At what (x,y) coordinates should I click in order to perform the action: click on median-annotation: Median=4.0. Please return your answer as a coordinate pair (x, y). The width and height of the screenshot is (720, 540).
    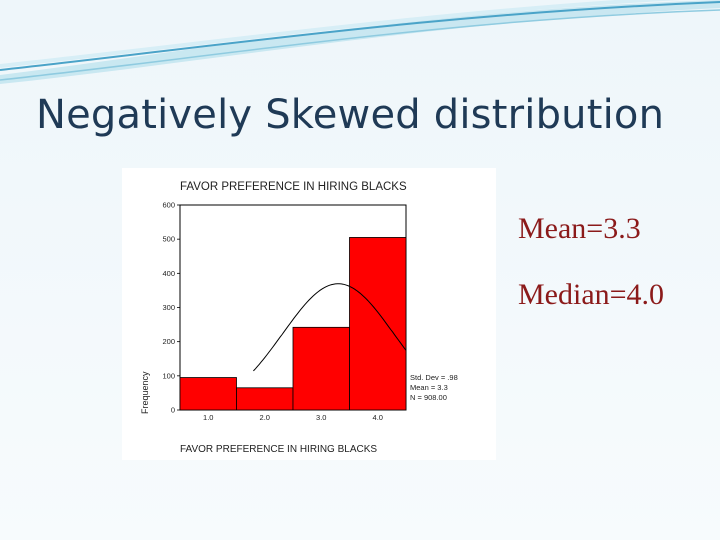
    Looking at the image, I should click on (591, 294).